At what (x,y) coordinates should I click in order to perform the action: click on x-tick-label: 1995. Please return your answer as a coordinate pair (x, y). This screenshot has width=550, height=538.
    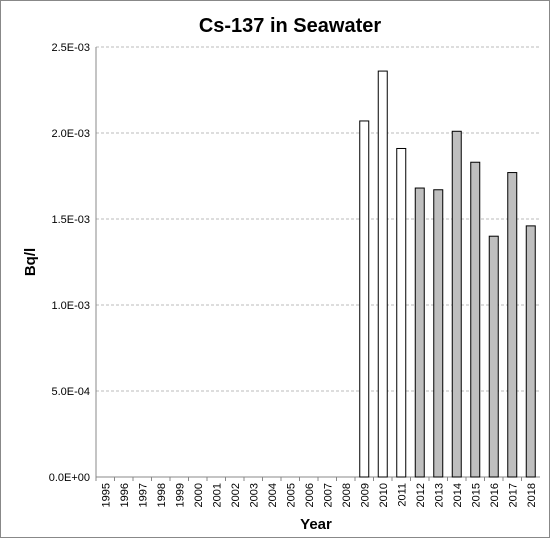
    Looking at the image, I should click on (106, 495).